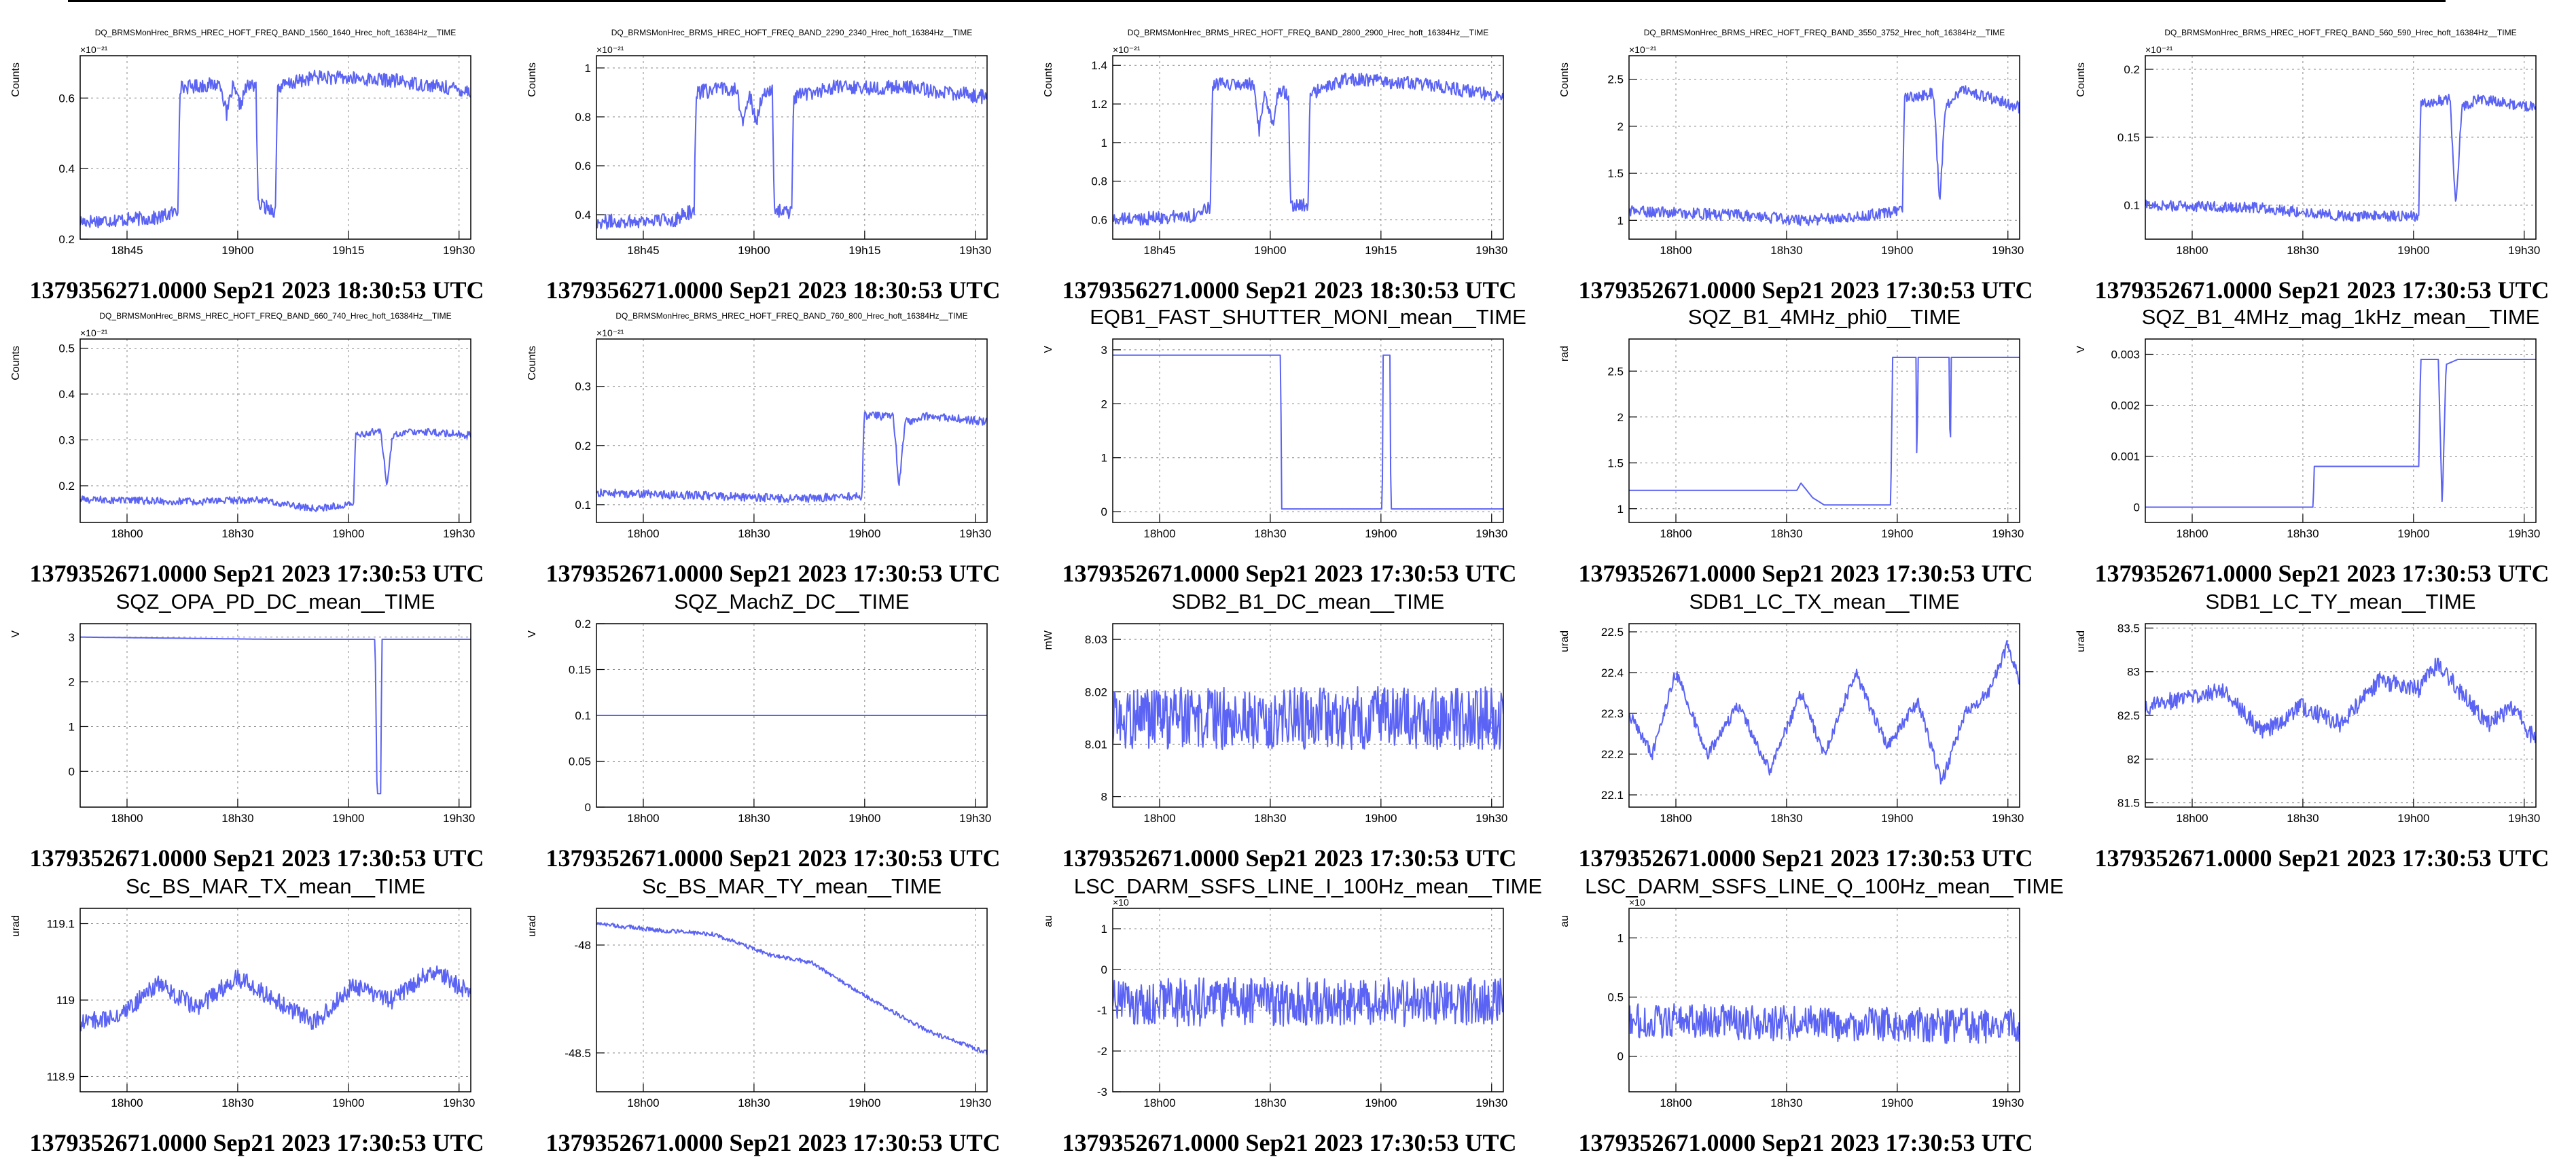 The image size is (2576, 1157). I want to click on y-tick-label: 22.5, so click(1612, 632).